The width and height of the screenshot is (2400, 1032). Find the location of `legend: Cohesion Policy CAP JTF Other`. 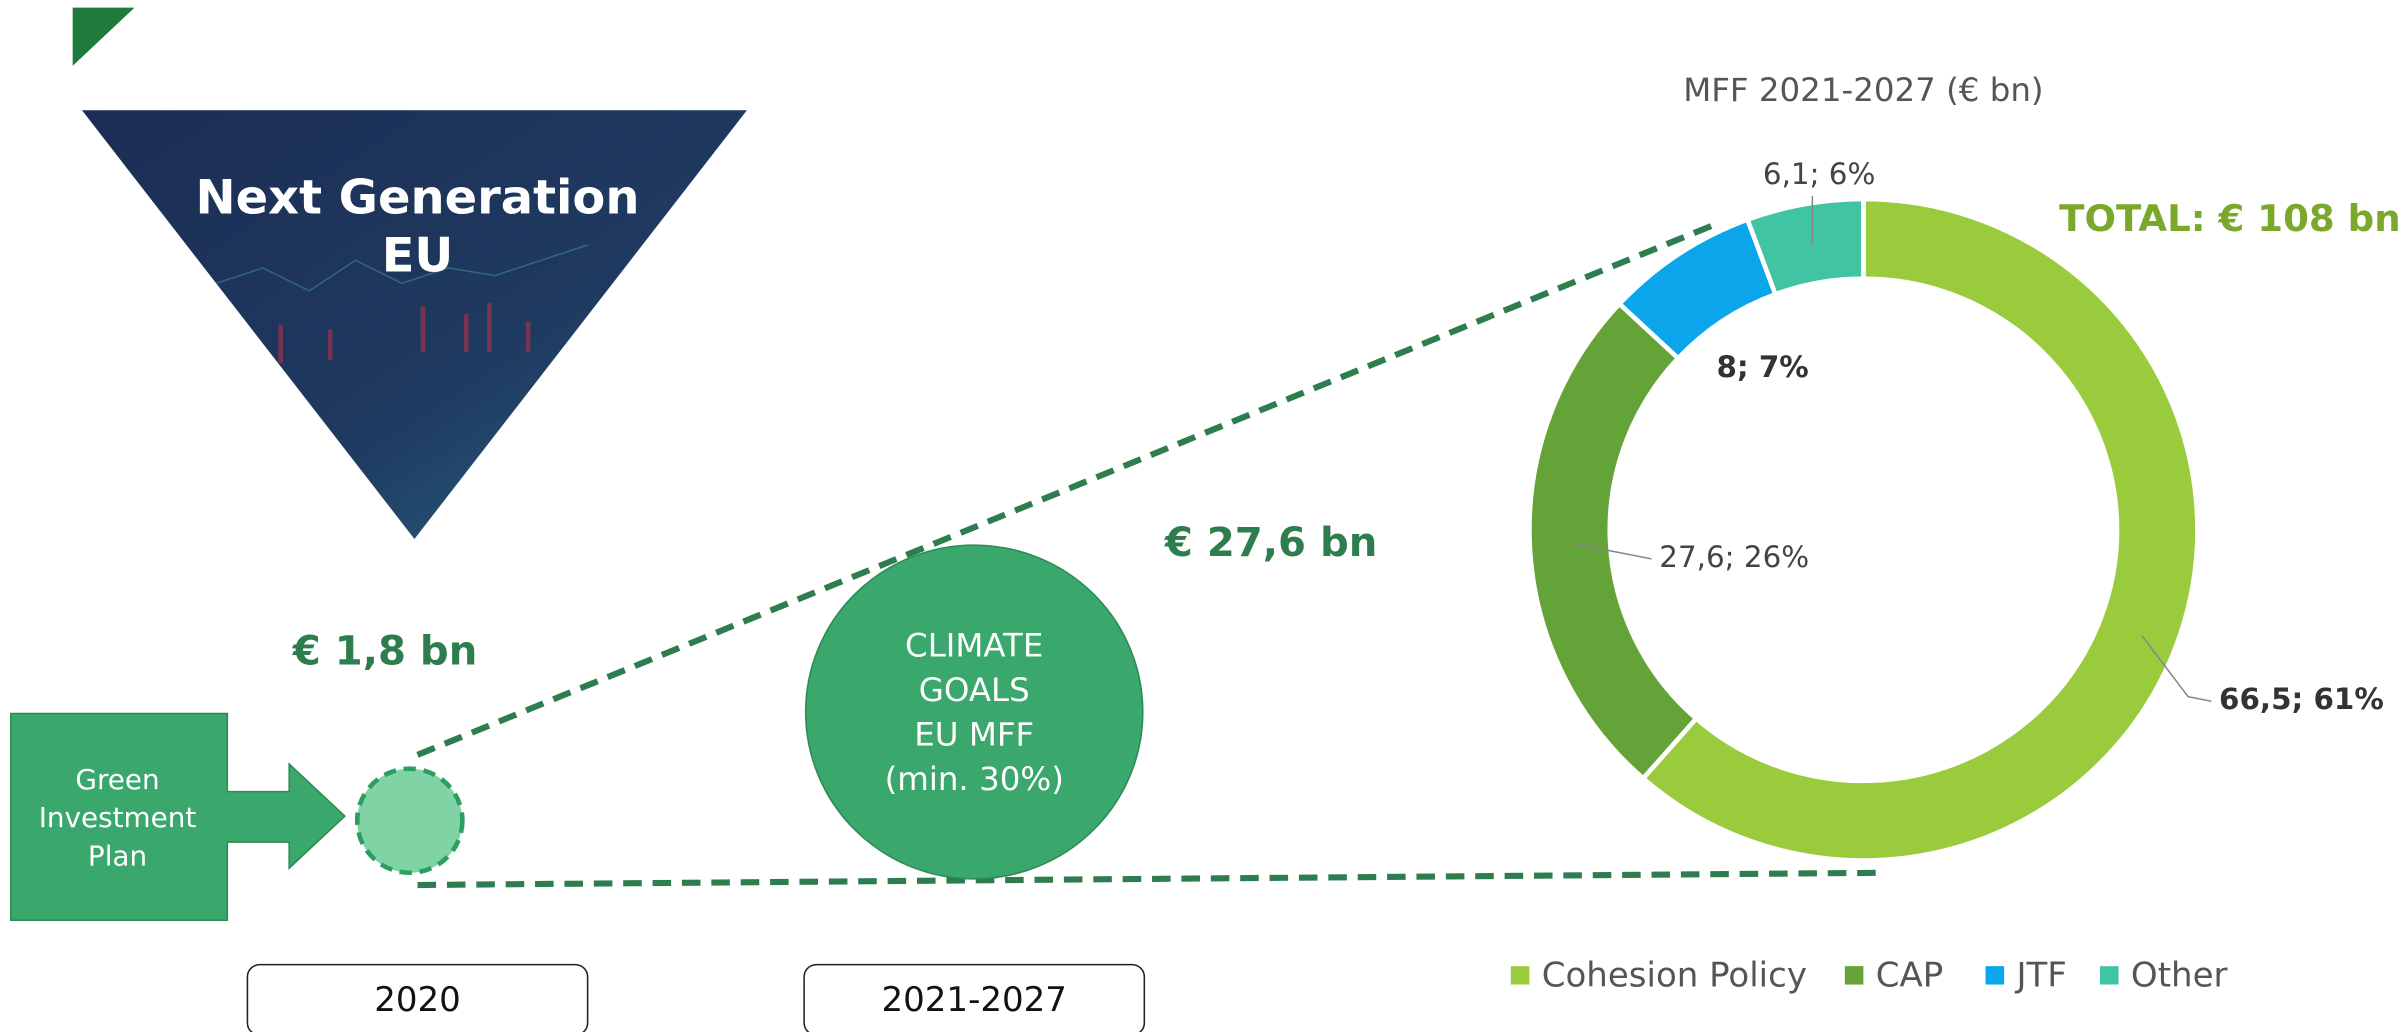

legend: Cohesion Policy CAP JTF Other is located at coordinates (1869, 974).